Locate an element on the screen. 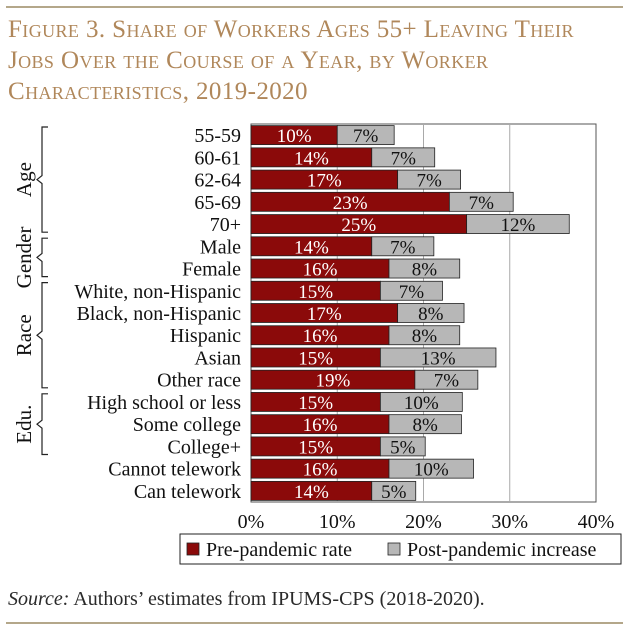 The width and height of the screenshot is (629, 631). category-label: Some college is located at coordinates (187, 425).